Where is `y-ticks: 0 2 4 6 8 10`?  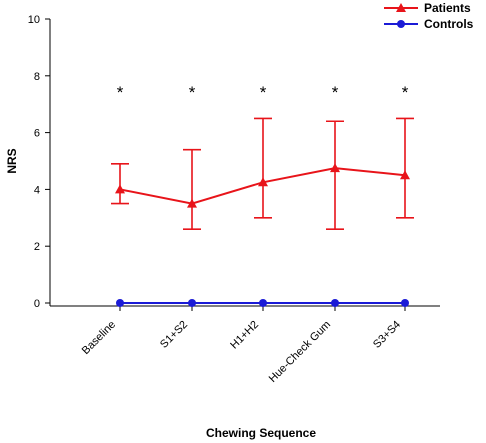
y-ticks: 0 2 4 6 8 10 is located at coordinates (39, 162).